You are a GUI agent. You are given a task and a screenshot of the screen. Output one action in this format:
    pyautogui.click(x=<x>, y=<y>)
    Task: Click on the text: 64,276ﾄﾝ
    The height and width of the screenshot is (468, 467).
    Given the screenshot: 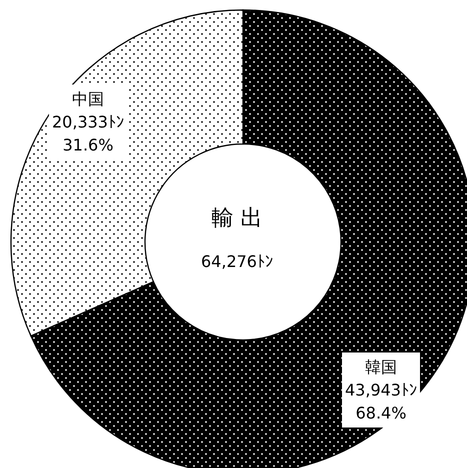 What is the action you would take?
    pyautogui.click(x=237, y=261)
    